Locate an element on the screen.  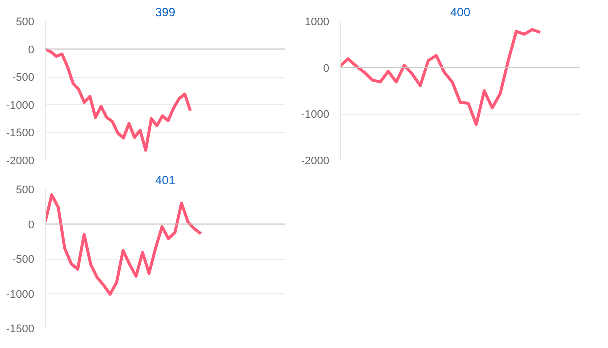
y-tick-label: 1000 is located at coordinates (317, 22).